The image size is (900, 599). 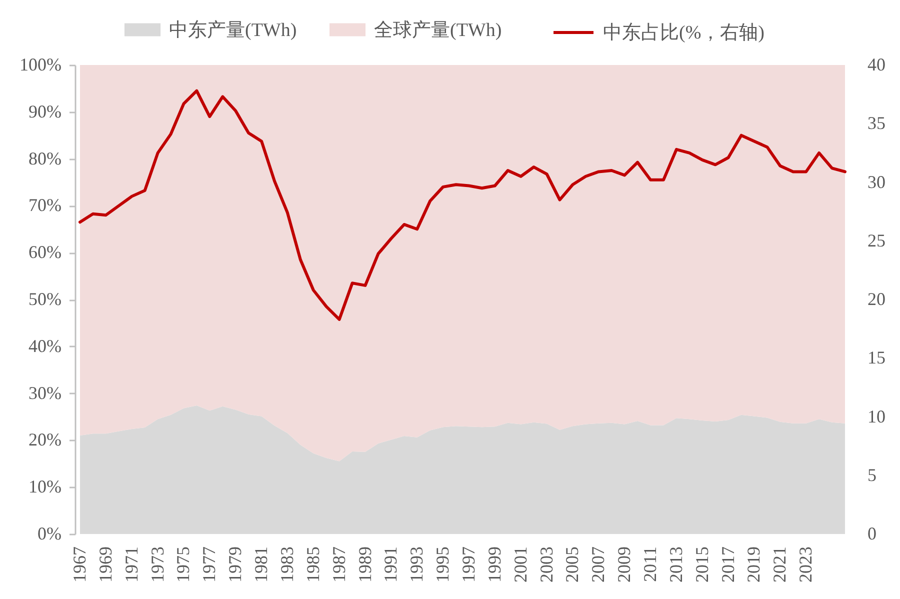 I want to click on y-tick-label: 90%, so click(x=45, y=111).